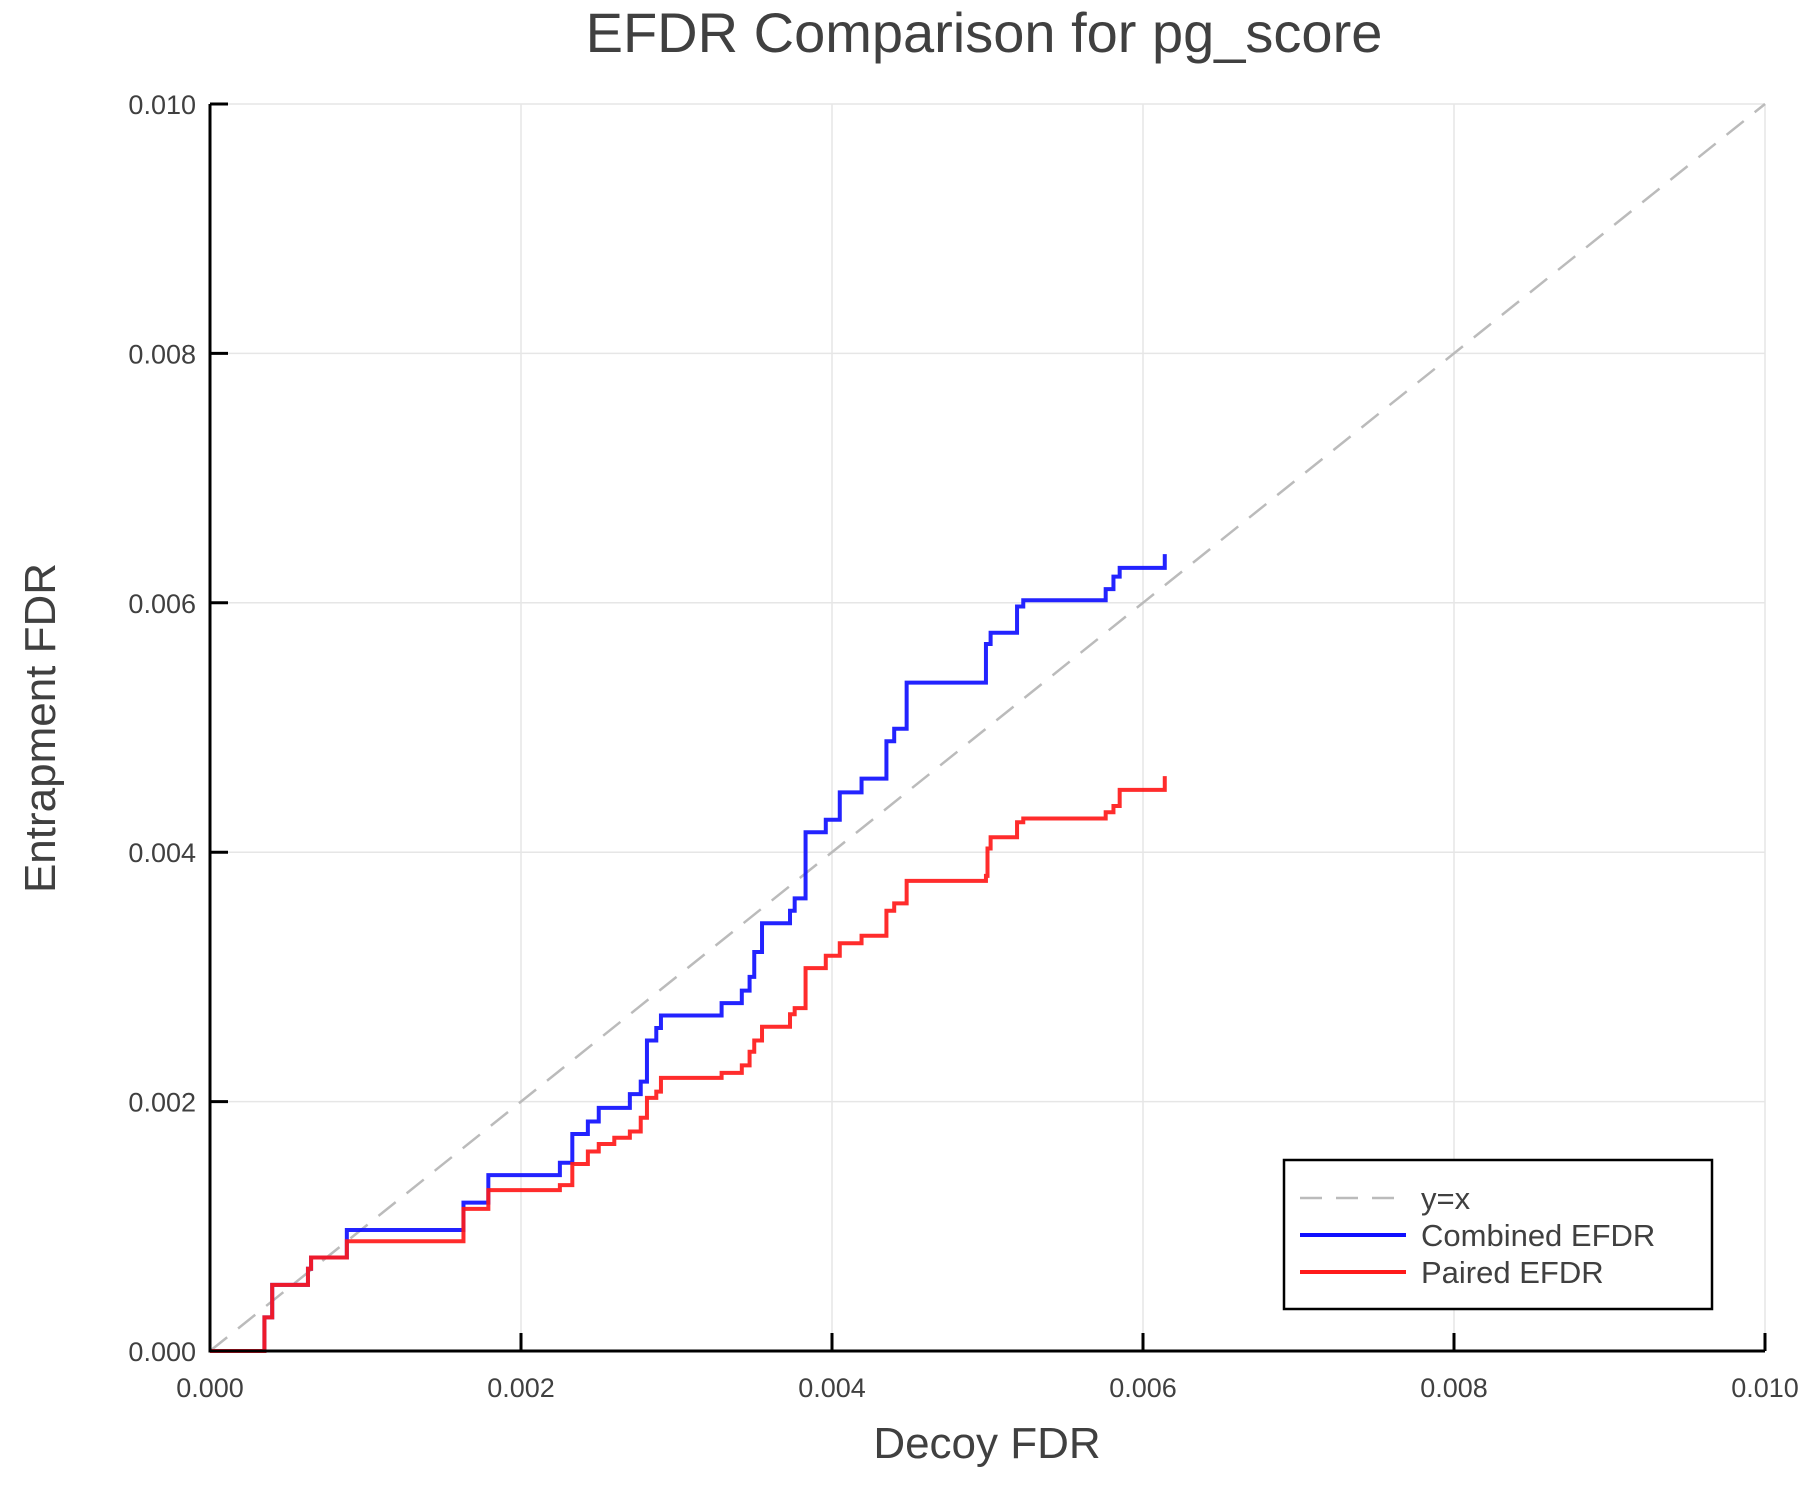 This screenshot has height=1500, width=1800. Describe the element at coordinates (832, 1388) in the screenshot. I see `x-tick-label: 0.004` at that location.